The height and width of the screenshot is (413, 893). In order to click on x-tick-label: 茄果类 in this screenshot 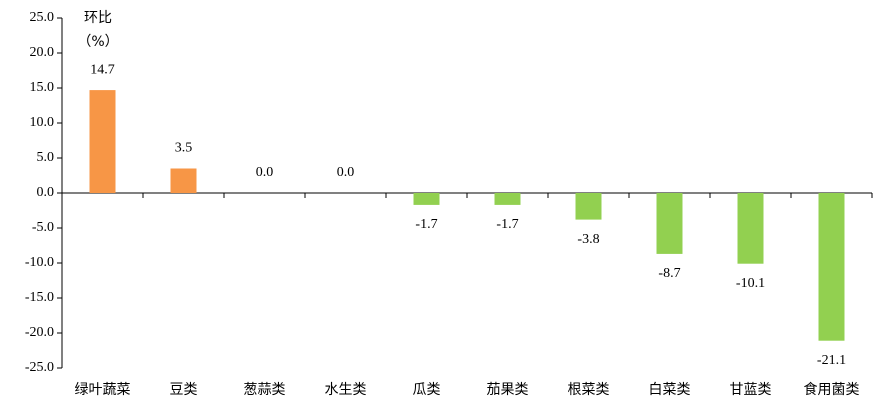, I will do `click(508, 389)`.